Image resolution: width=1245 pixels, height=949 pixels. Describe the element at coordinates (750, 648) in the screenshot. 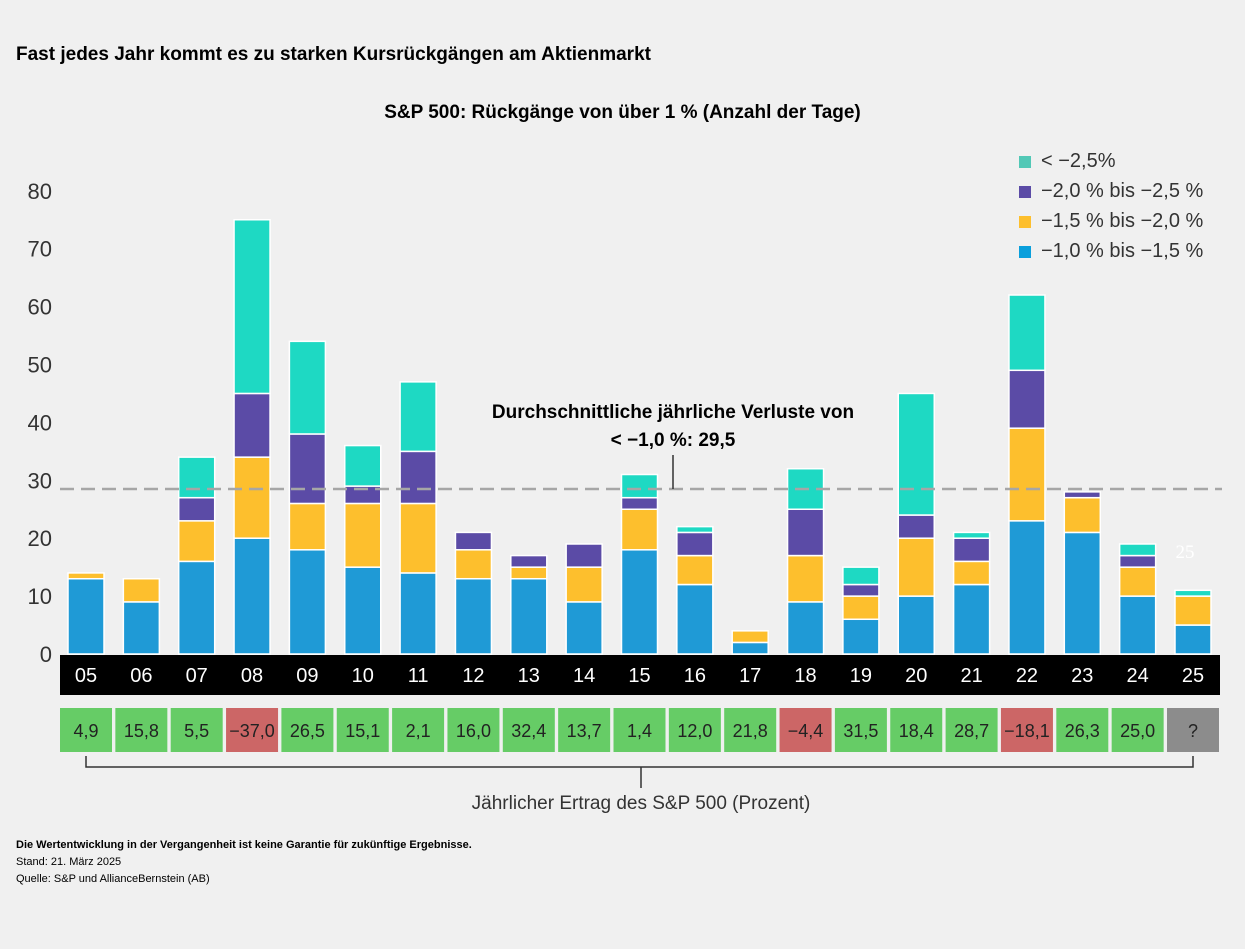

I see `bar-segment-17-s0` at that location.